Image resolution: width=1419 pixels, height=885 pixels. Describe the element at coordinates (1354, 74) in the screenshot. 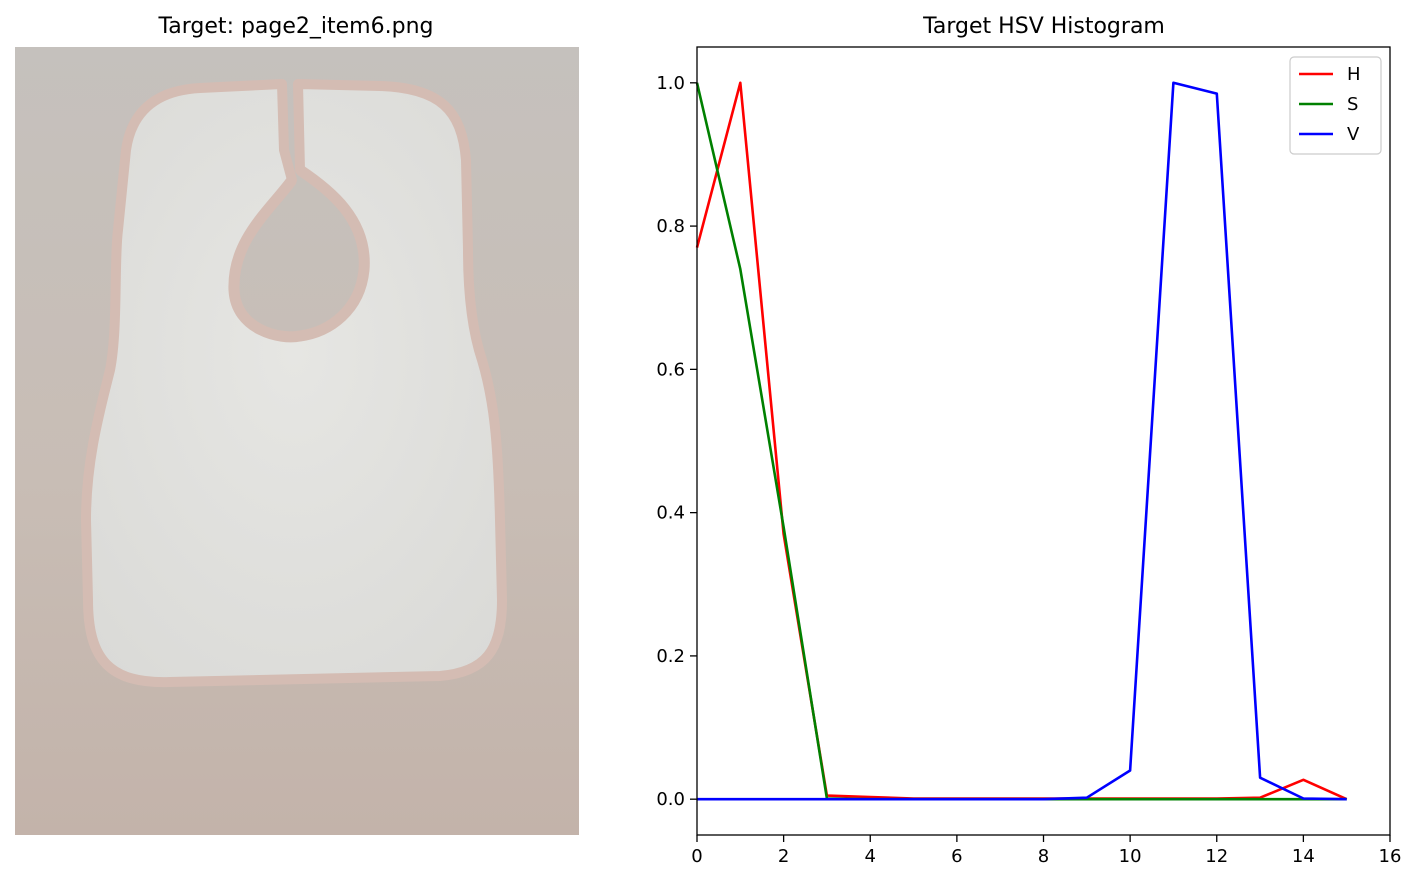

I see `legend-label-h: H` at that location.